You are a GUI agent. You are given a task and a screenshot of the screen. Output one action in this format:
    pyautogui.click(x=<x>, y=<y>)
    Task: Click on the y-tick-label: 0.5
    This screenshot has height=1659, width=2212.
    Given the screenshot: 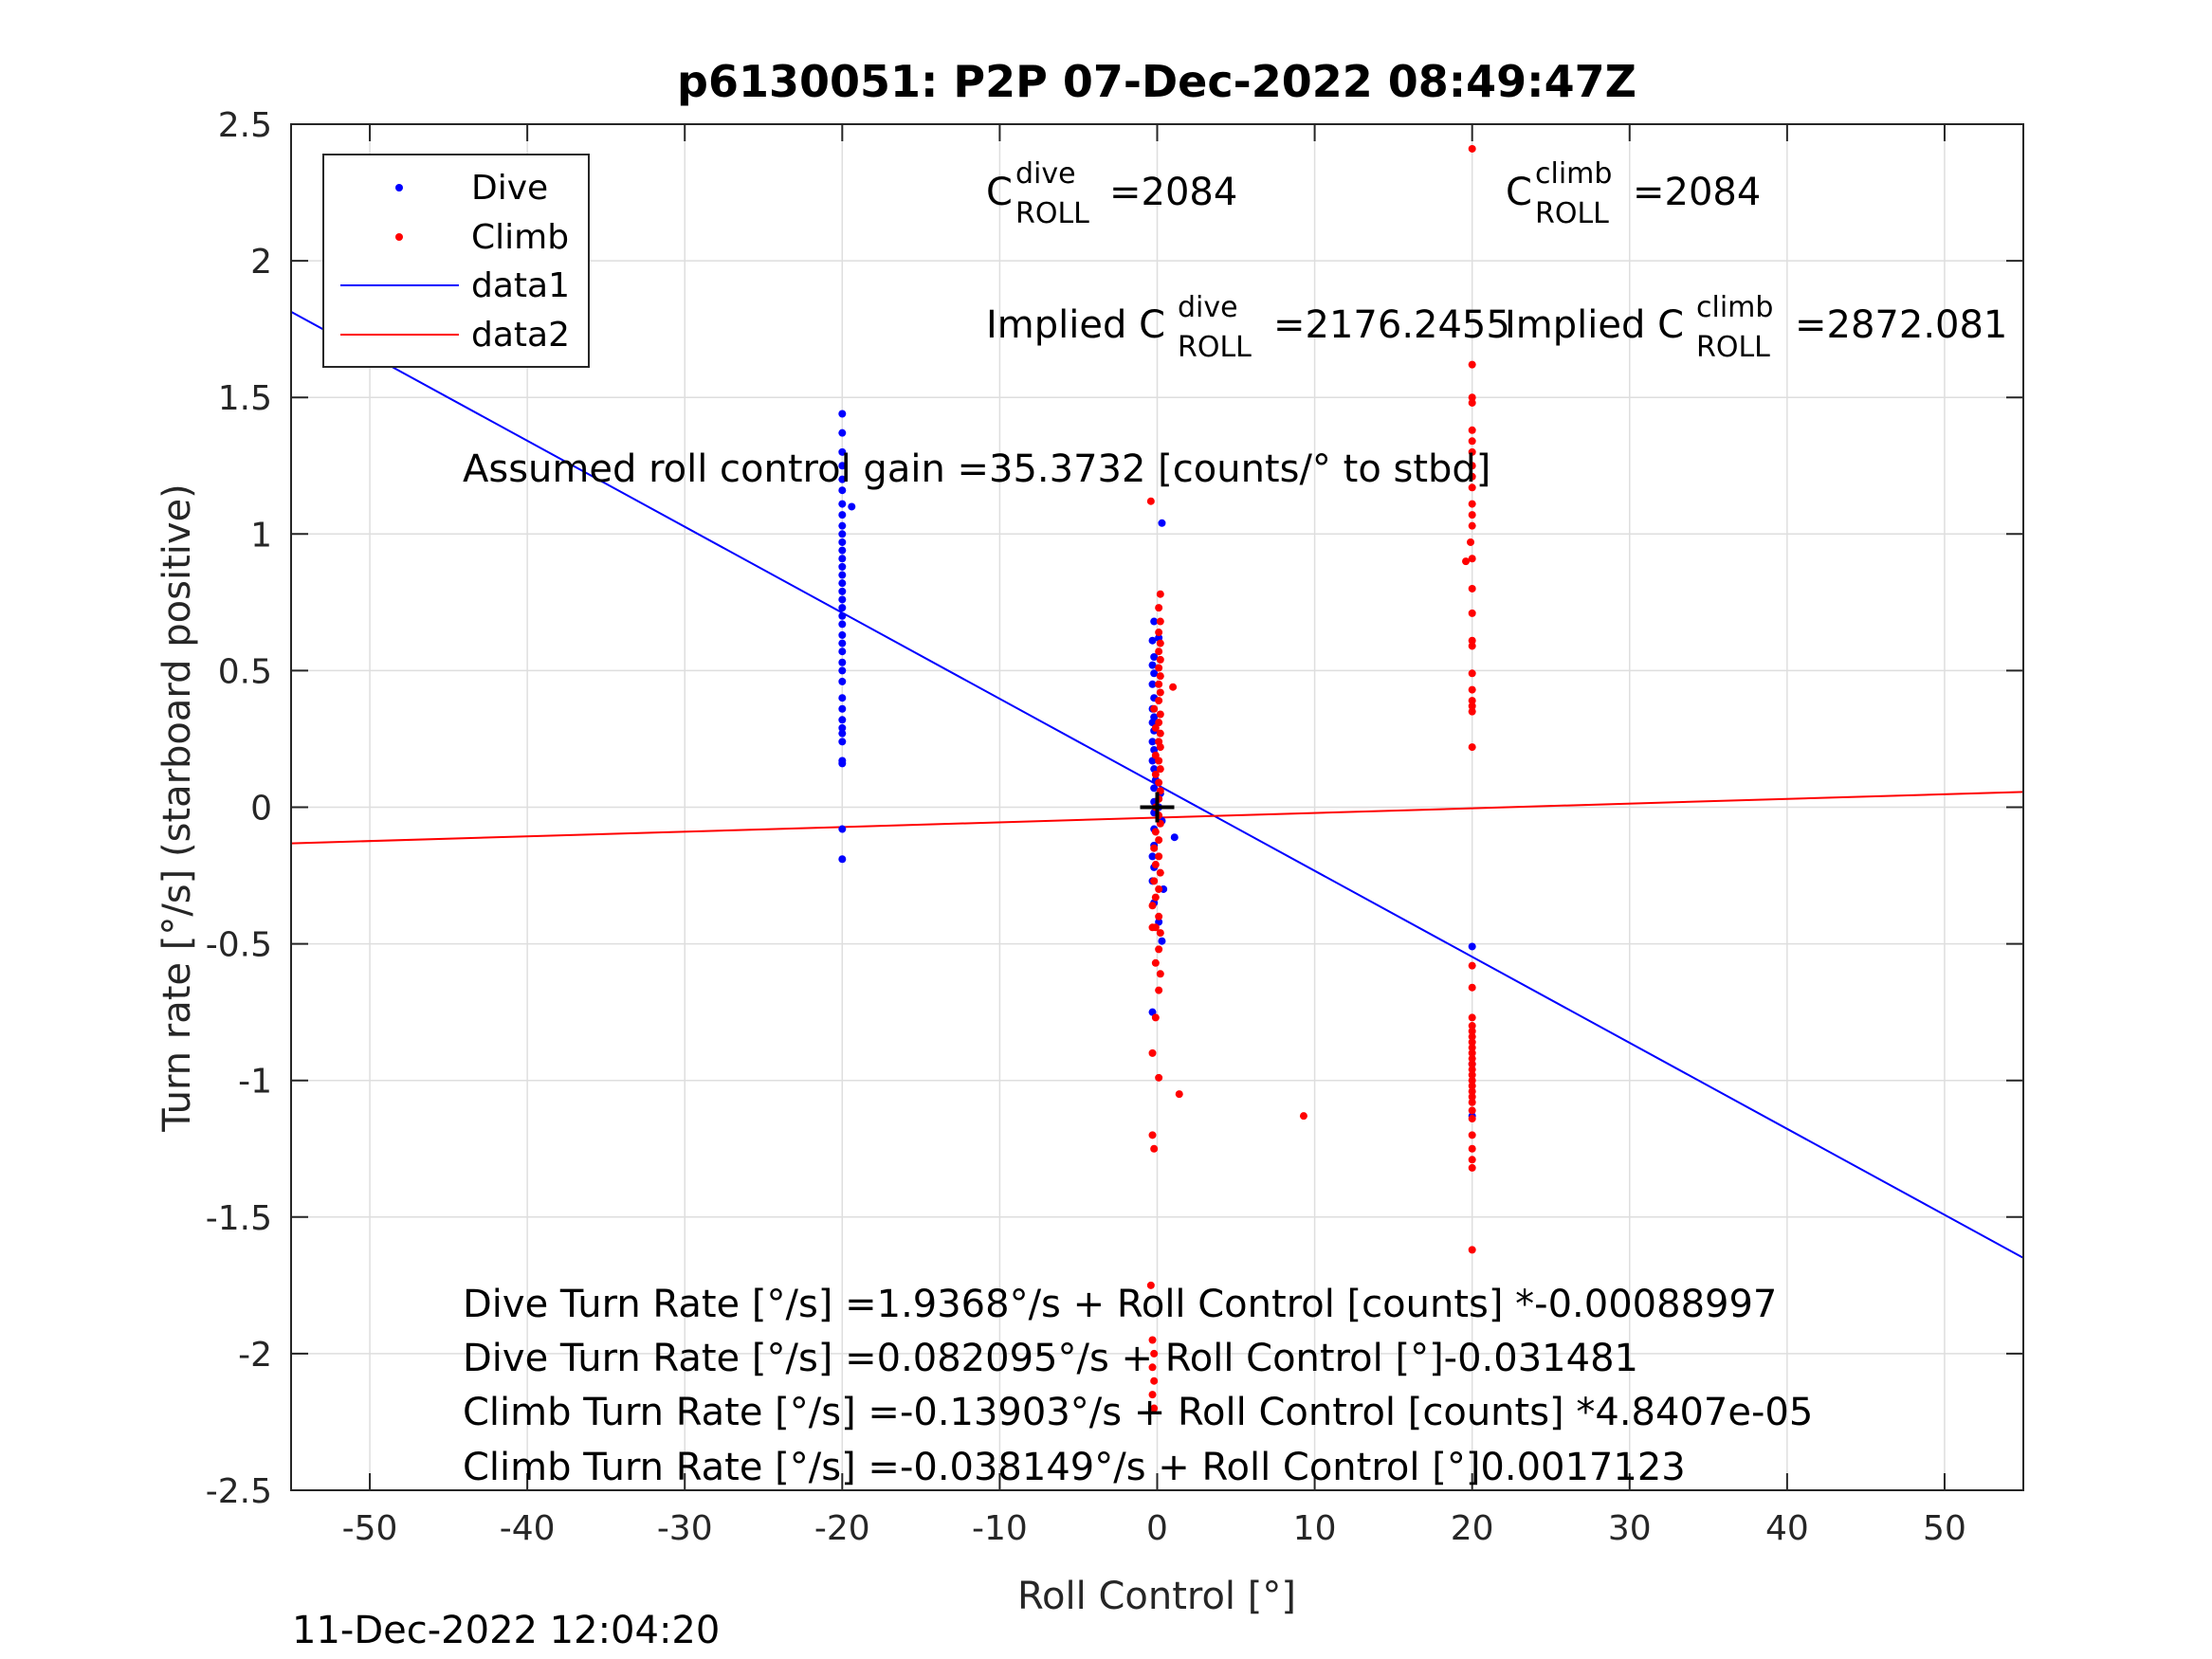 What is the action you would take?
    pyautogui.click(x=245, y=671)
    